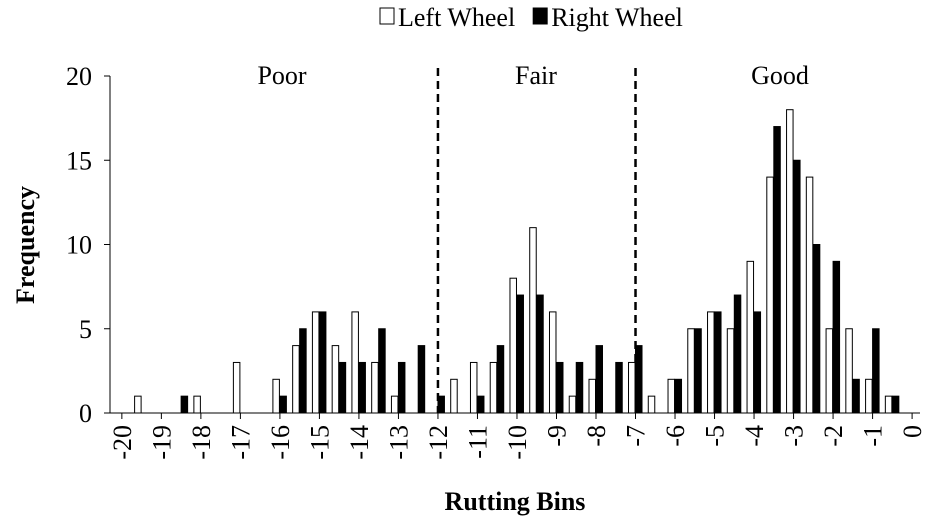  Describe the element at coordinates (240, 442) in the screenshot. I see `x-tick-label: -17` at that location.